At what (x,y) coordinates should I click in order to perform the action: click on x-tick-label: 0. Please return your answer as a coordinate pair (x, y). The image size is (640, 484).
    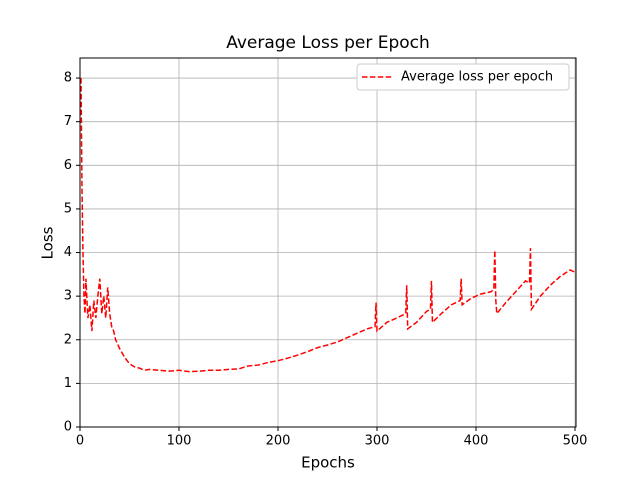
    Looking at the image, I should click on (80, 441).